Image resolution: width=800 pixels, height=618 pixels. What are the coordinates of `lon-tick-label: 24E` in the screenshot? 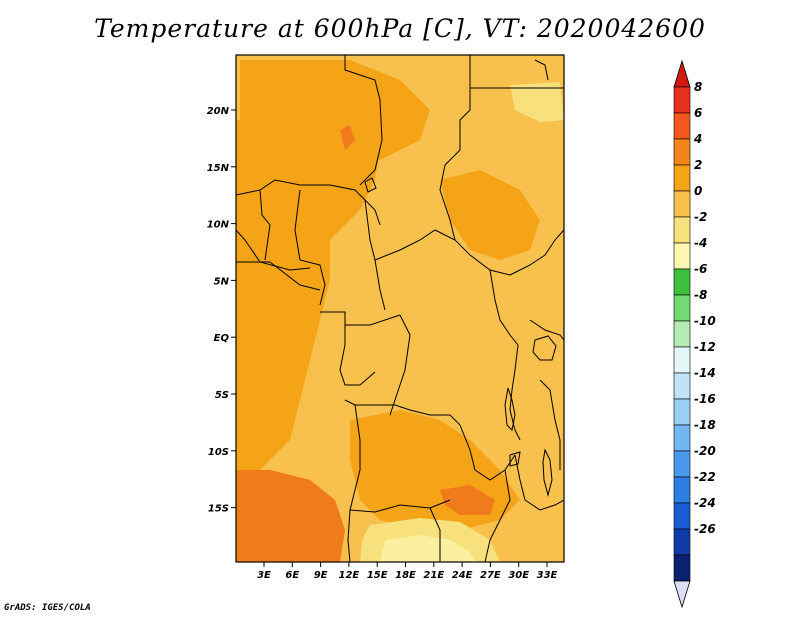 It's located at (462, 575).